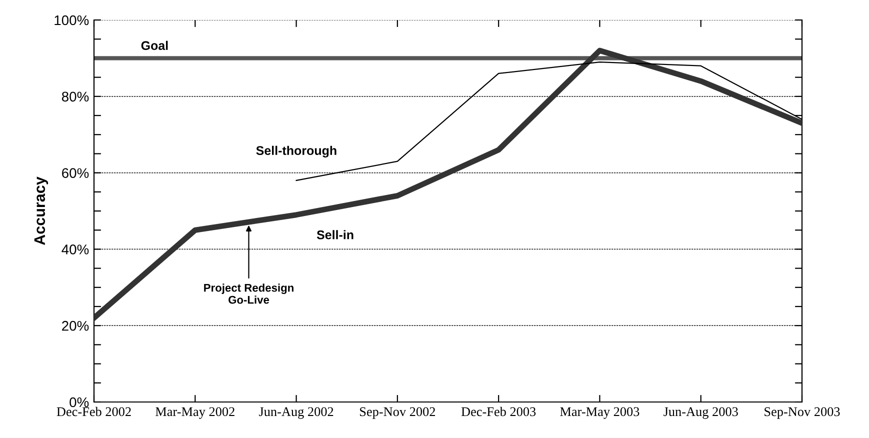 The height and width of the screenshot is (438, 869). I want to click on ref-line-label: Goal, so click(154, 45).